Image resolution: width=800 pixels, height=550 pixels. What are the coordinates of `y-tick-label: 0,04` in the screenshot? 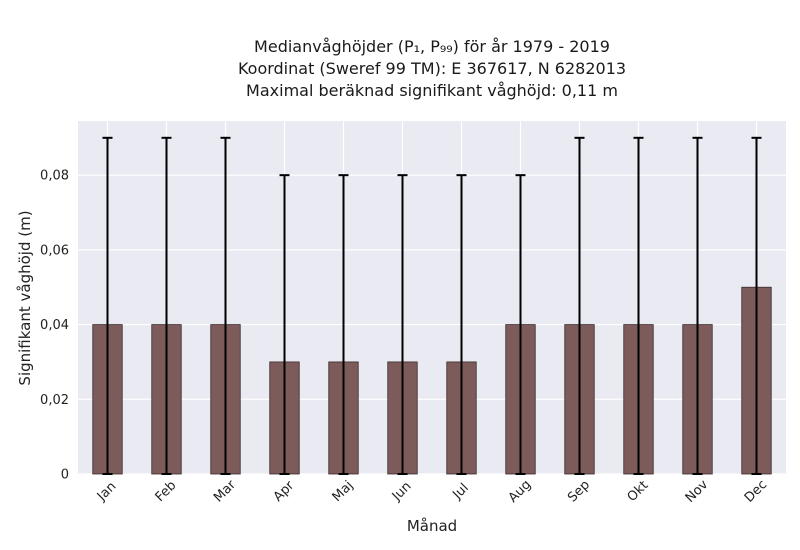 It's located at (54, 325).